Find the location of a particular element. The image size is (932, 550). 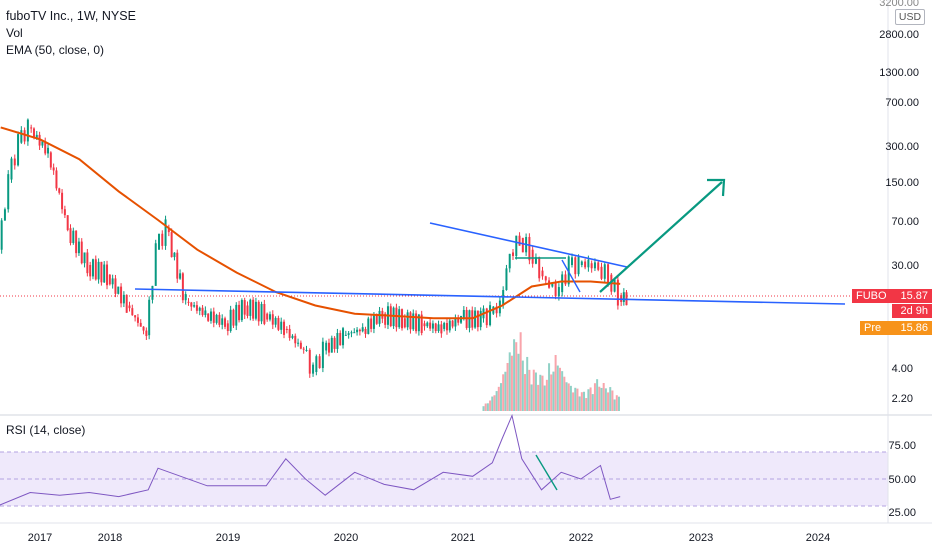

y-tick: 300.00 is located at coordinates (902, 147).